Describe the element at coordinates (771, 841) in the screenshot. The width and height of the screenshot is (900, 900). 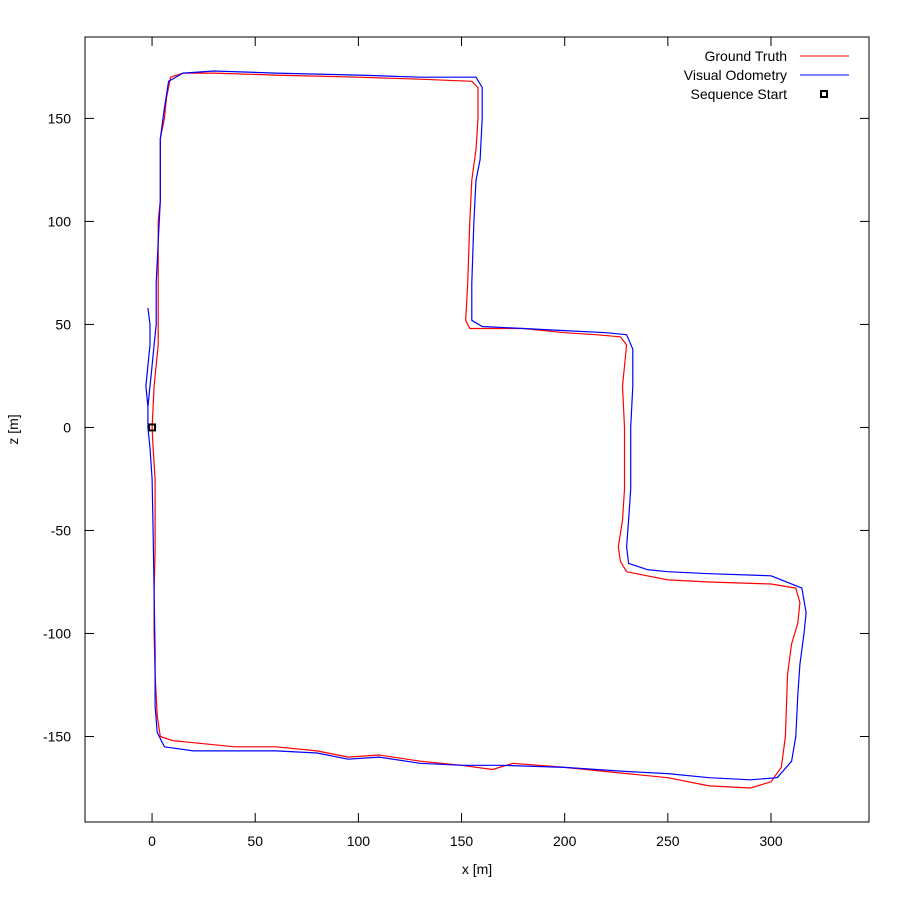
I see `x-tick-label: 300` at that location.